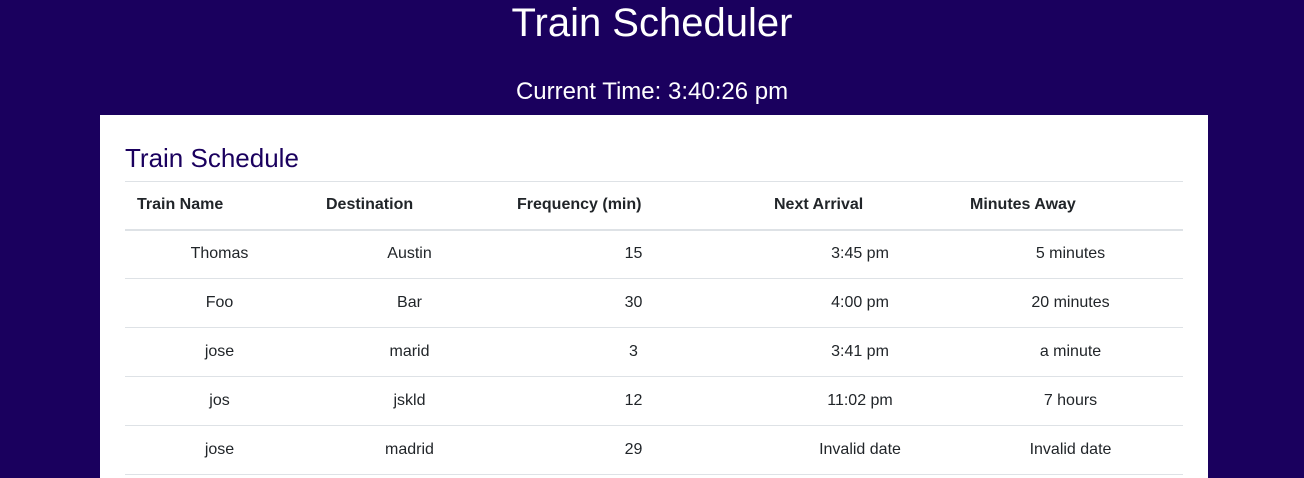 Image resolution: width=1304 pixels, height=478 pixels. Describe the element at coordinates (860, 401) in the screenshot. I see `cell-next-arrival: 11:02 pm` at that location.